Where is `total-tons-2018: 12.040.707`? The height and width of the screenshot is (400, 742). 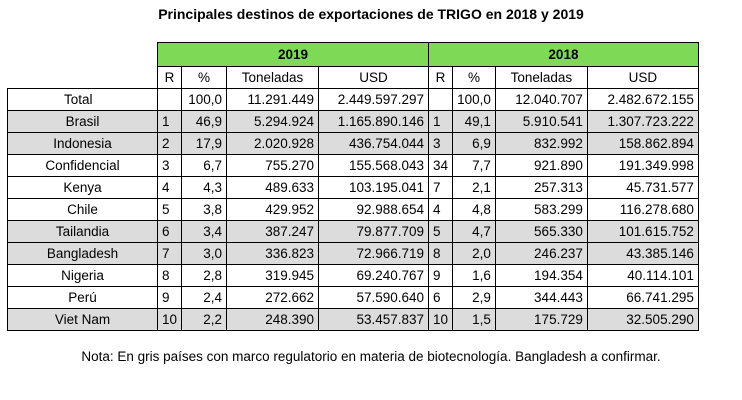 total-tons-2018: 12.040.707 is located at coordinates (541, 99).